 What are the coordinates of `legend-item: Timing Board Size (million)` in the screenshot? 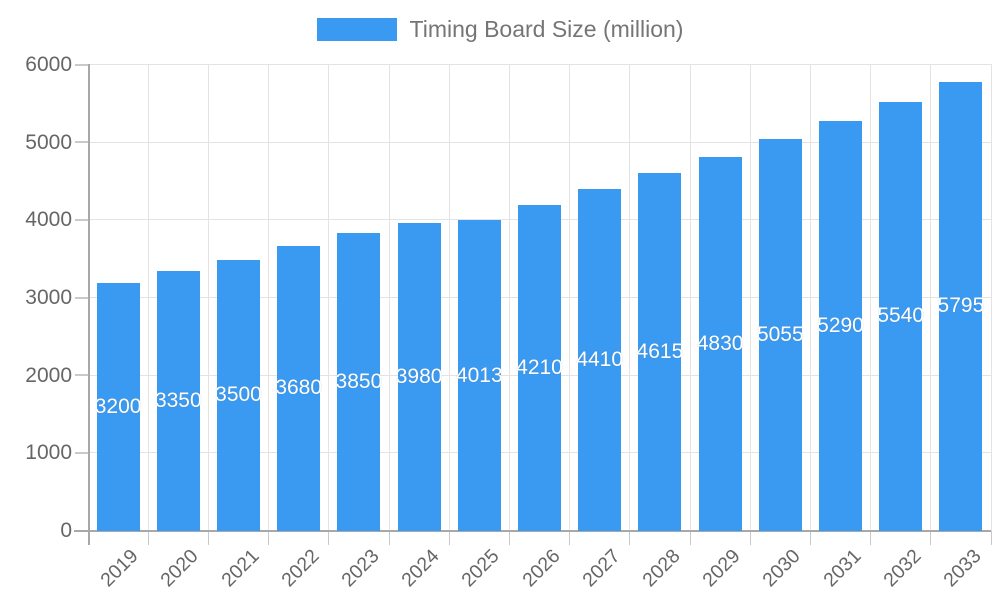 It's located at (500, 29).